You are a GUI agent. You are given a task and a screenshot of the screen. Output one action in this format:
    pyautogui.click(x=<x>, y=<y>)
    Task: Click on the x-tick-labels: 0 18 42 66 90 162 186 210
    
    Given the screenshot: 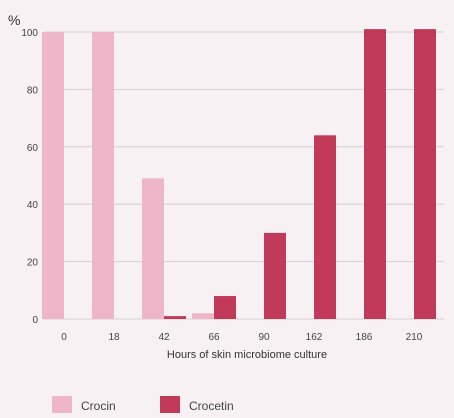 What is the action you would take?
    pyautogui.click(x=242, y=337)
    